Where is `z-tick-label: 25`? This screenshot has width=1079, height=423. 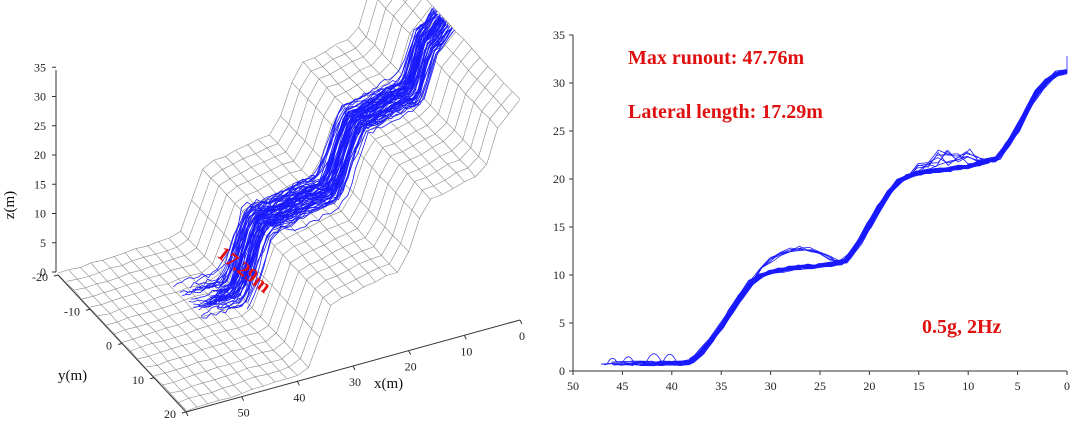
z-tick-label: 25 is located at coordinates (40, 126).